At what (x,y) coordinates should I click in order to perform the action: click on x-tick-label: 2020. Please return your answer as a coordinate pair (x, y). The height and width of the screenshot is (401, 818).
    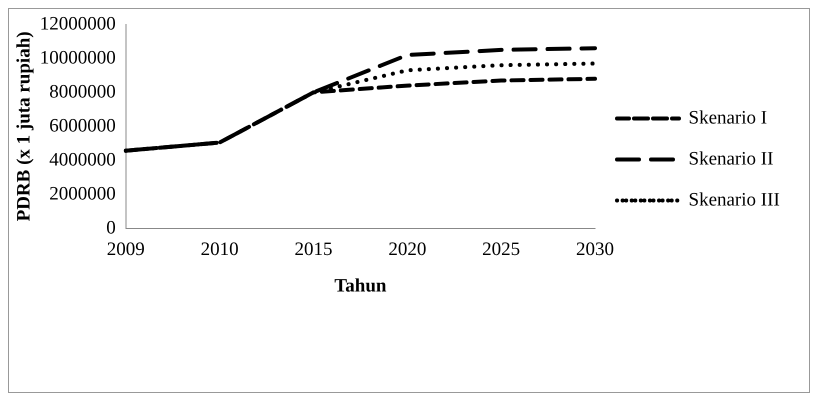
    Looking at the image, I should click on (407, 249).